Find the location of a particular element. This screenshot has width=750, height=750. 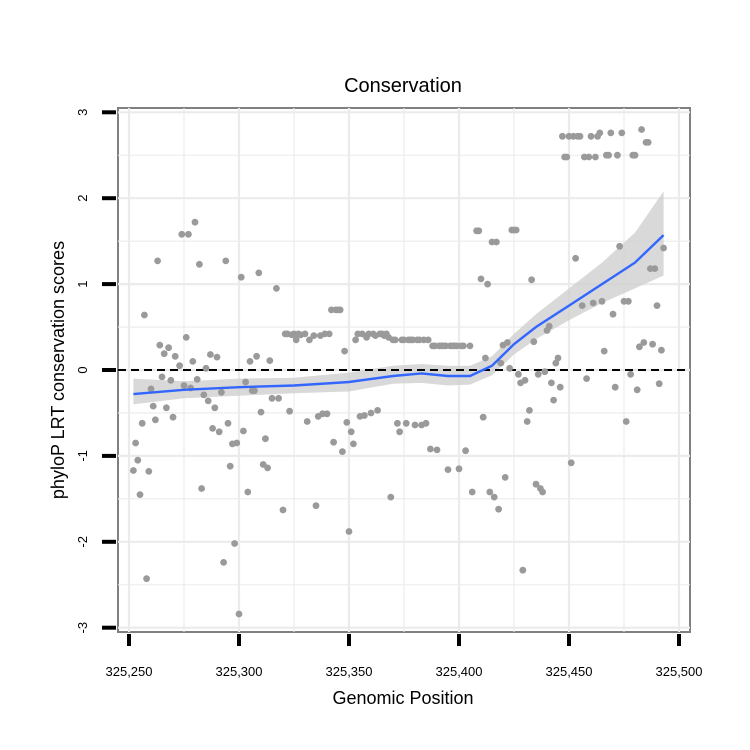

y-tick-label: 0 is located at coordinates (82, 369).